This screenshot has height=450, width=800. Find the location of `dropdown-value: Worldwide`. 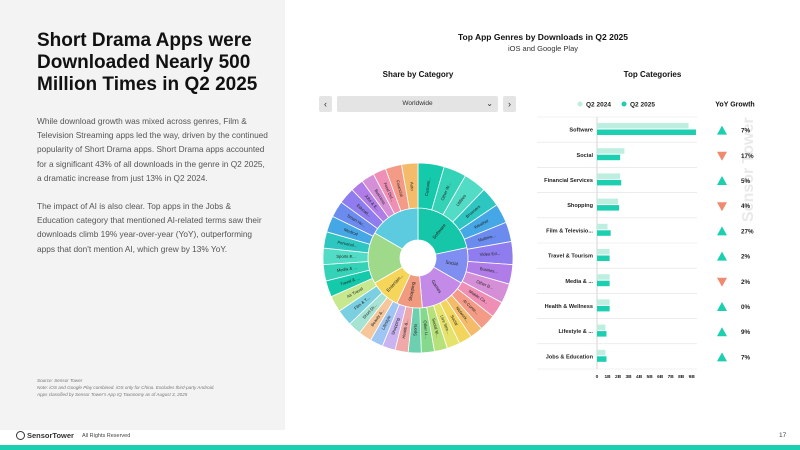

dropdown-value: Worldwide is located at coordinates (417, 103).